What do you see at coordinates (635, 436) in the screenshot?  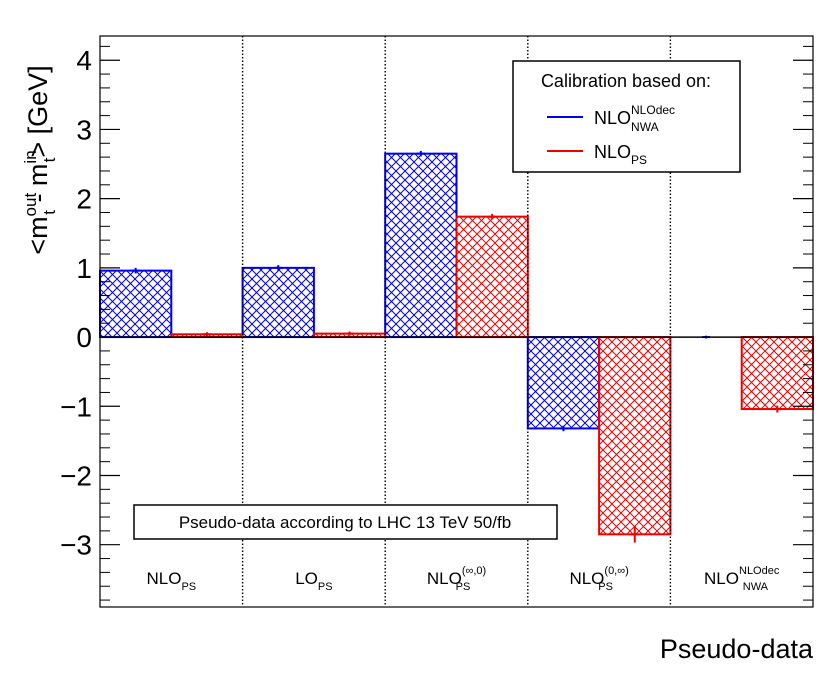 I see `bar-series1-cat3` at bounding box center [635, 436].